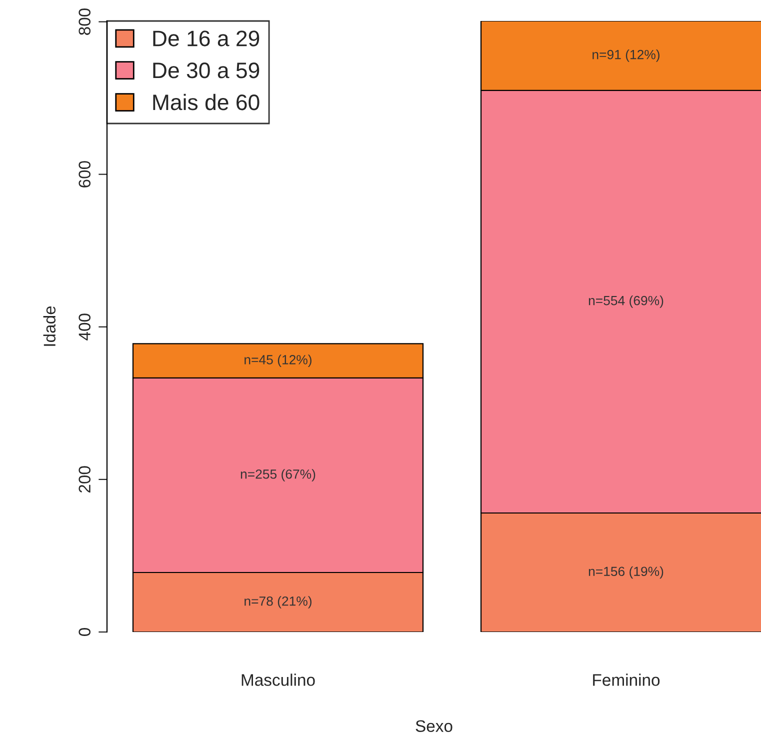  Describe the element at coordinates (206, 38) in the screenshot. I see `legend-label: De 16 a 29` at that location.